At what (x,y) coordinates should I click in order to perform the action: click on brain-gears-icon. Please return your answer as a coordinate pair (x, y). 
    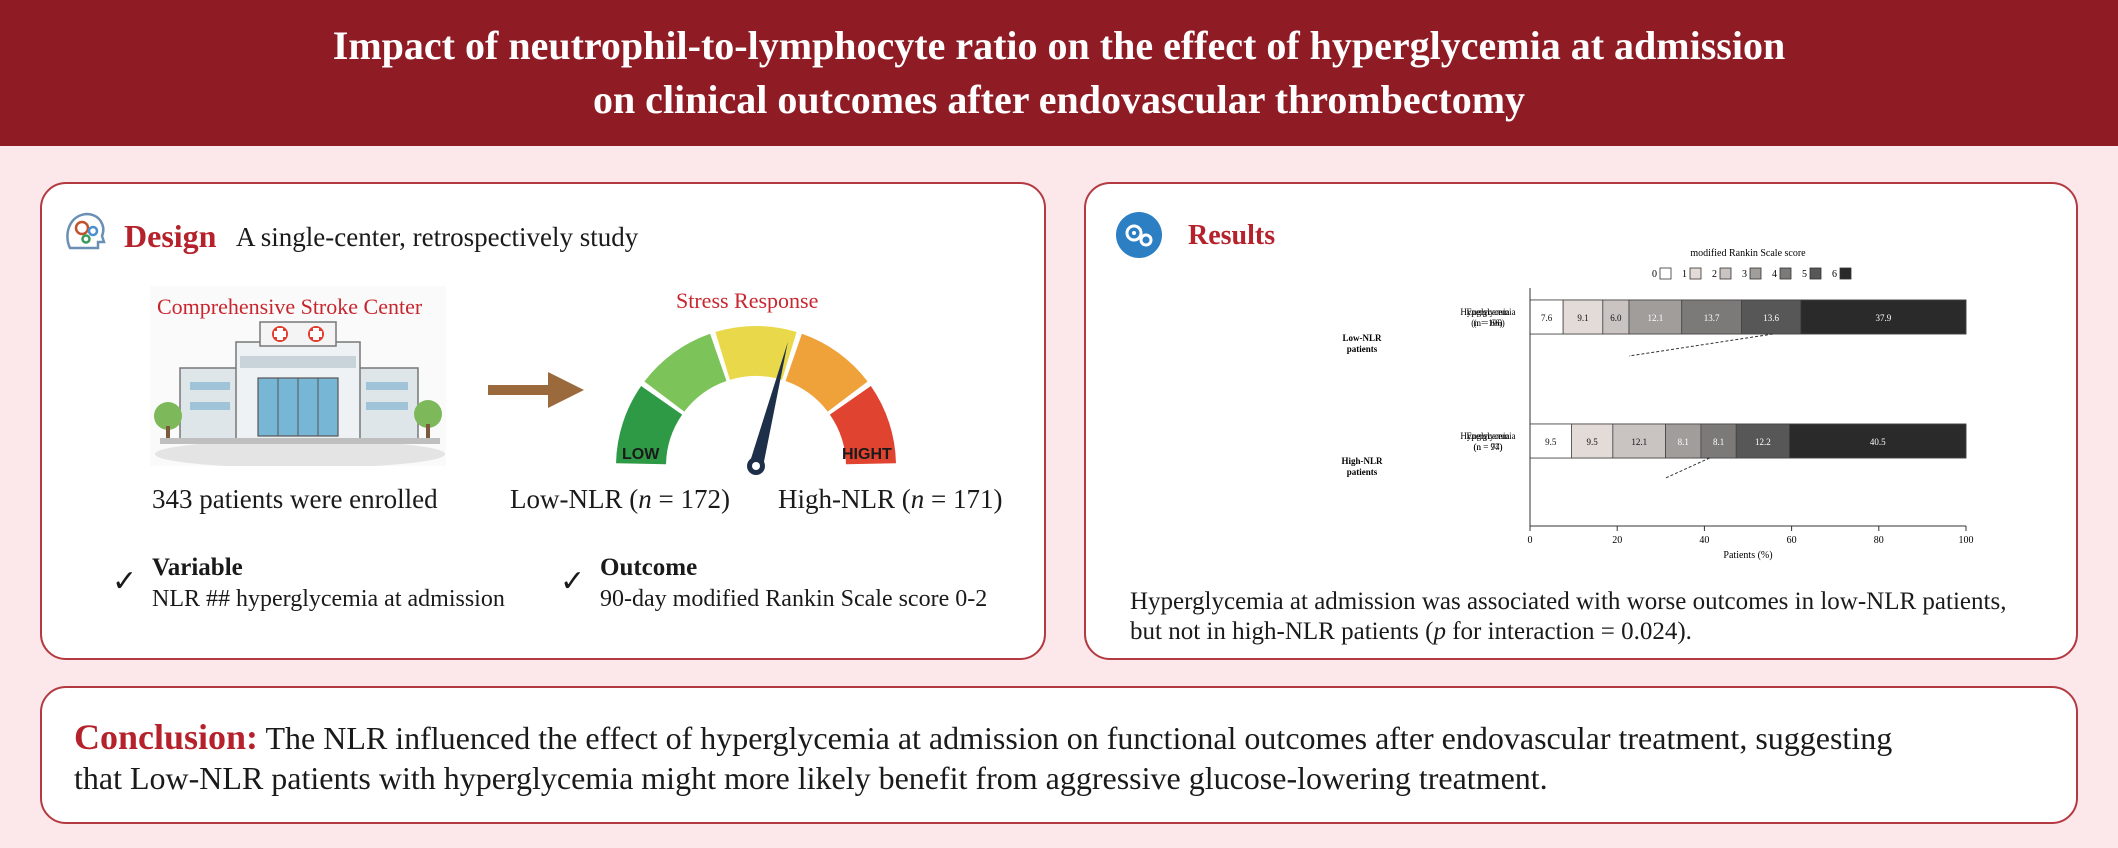
    Looking at the image, I should click on (86, 231).